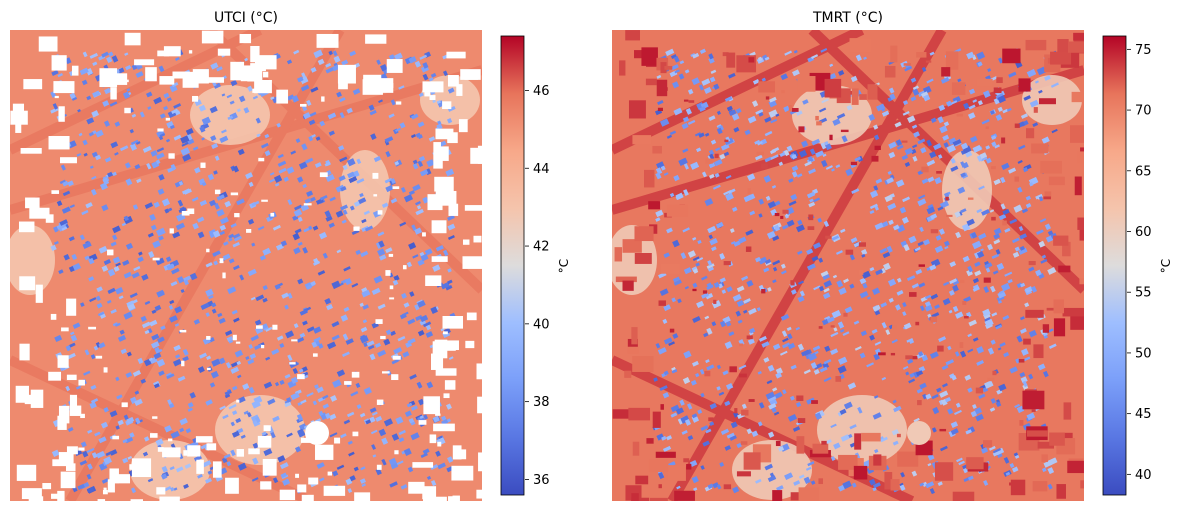  I want to click on colorbar-tick-label: 50, so click(1143, 353).